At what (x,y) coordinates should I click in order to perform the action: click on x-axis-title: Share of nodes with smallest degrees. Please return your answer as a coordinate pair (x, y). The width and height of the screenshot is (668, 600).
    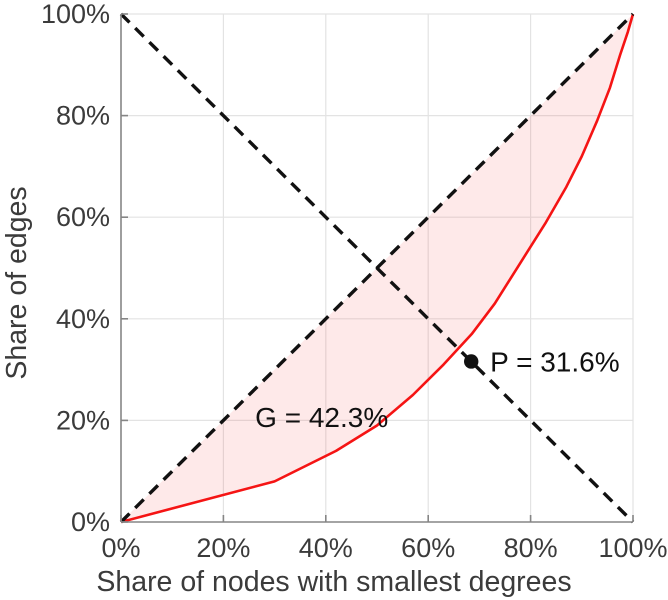
    Looking at the image, I should click on (333, 582).